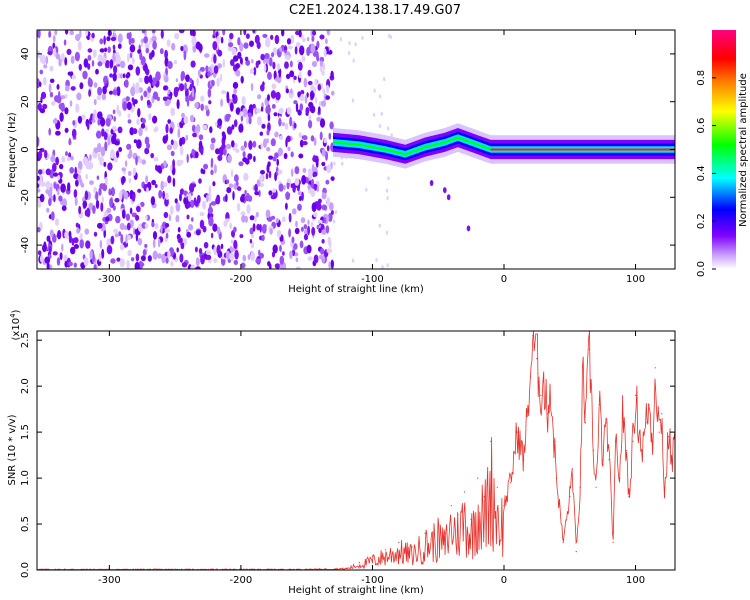 The height and width of the screenshot is (600, 750). Describe the element at coordinates (25, 524) in the screenshot. I see `snr-ytick-label: 0.5` at that location.